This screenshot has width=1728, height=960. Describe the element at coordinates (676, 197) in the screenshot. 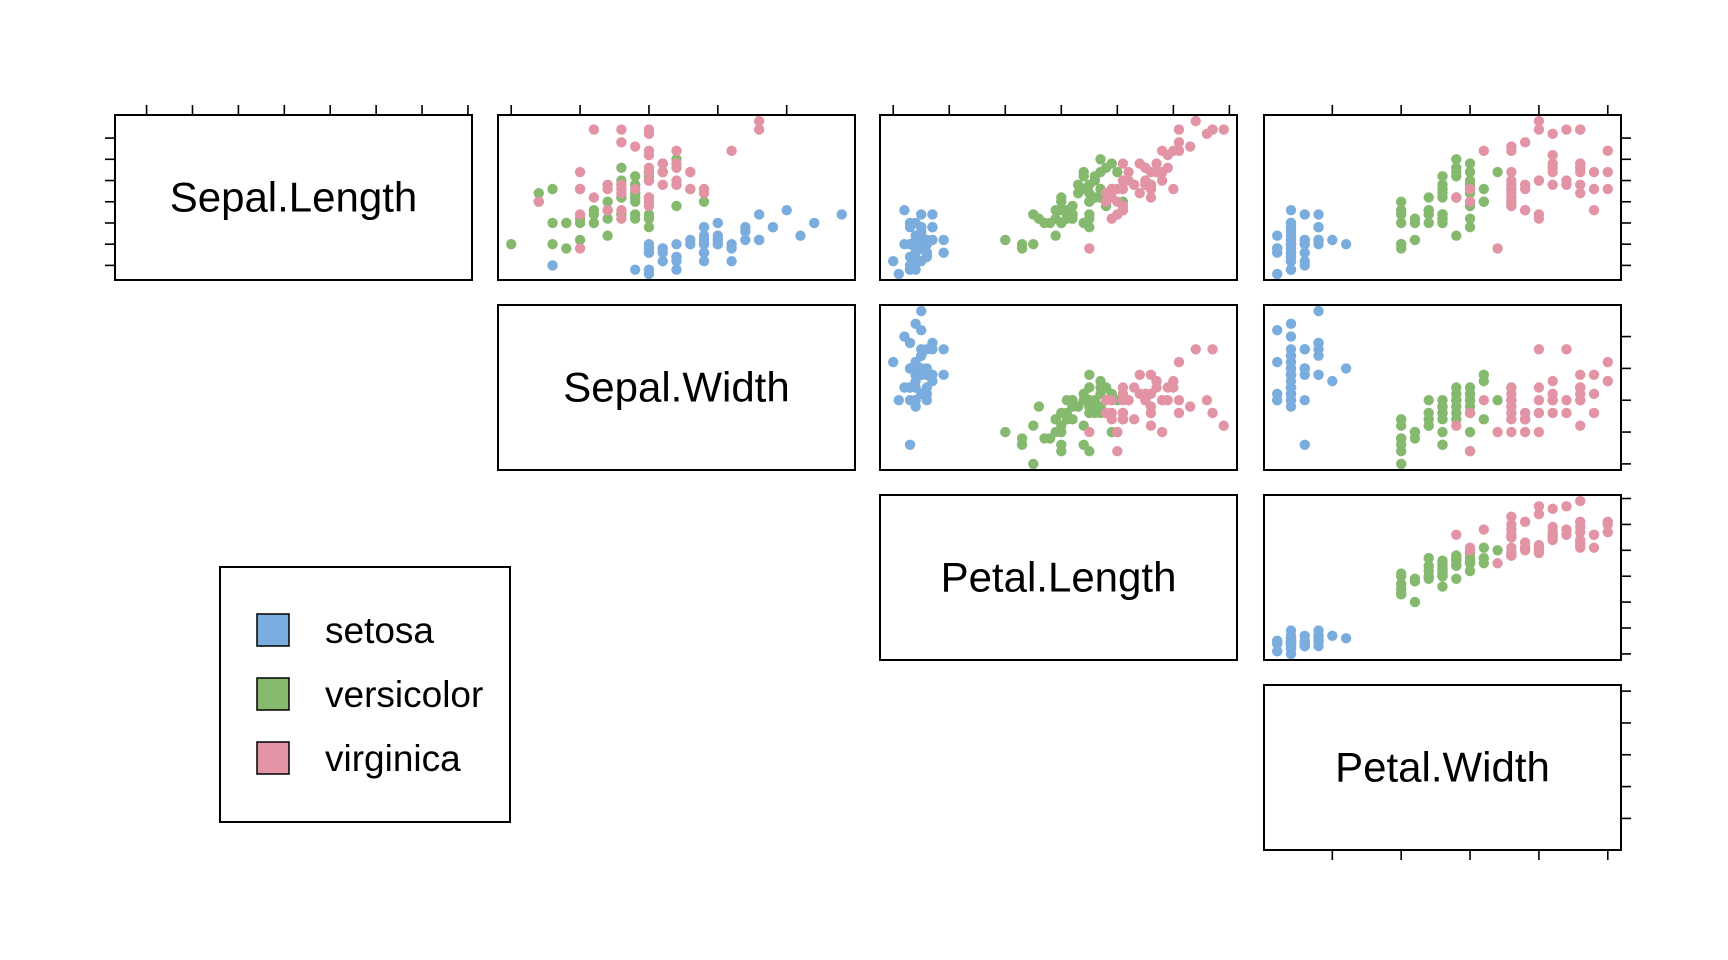

I see `points-sepal-length-vs-sepal-width` at that location.